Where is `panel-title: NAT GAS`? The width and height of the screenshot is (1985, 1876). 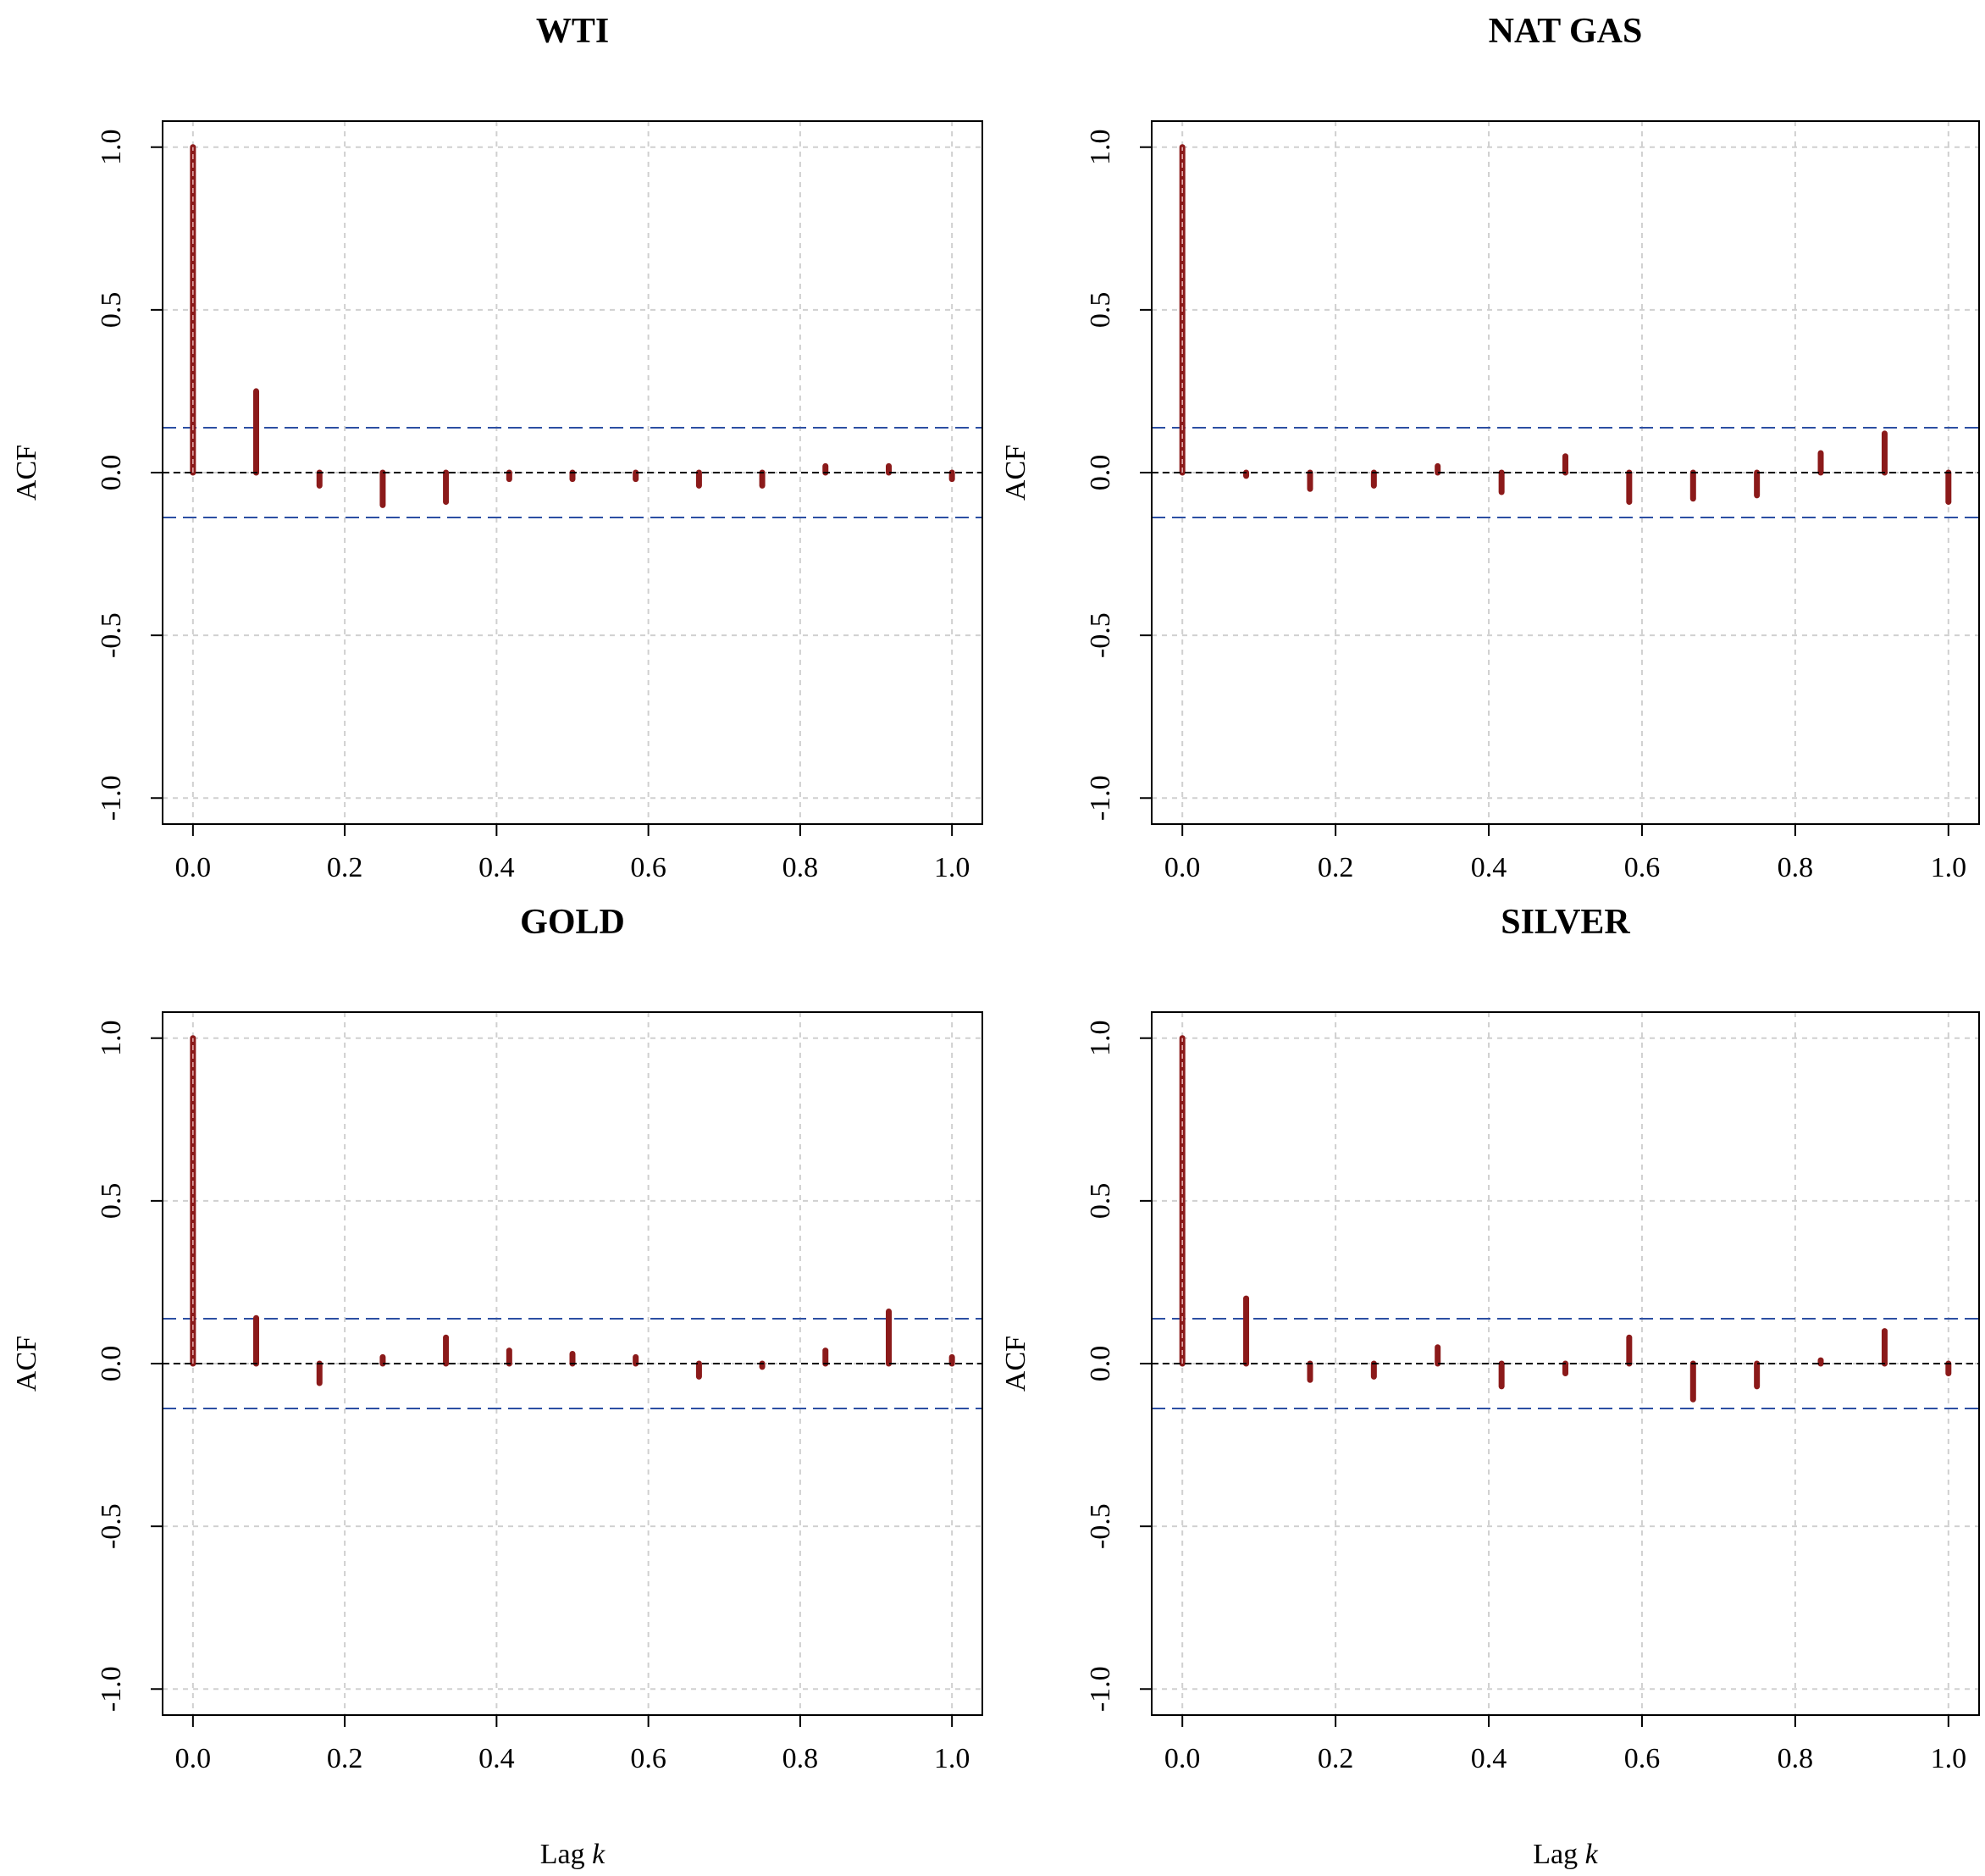
panel-title: NAT GAS is located at coordinates (1566, 31).